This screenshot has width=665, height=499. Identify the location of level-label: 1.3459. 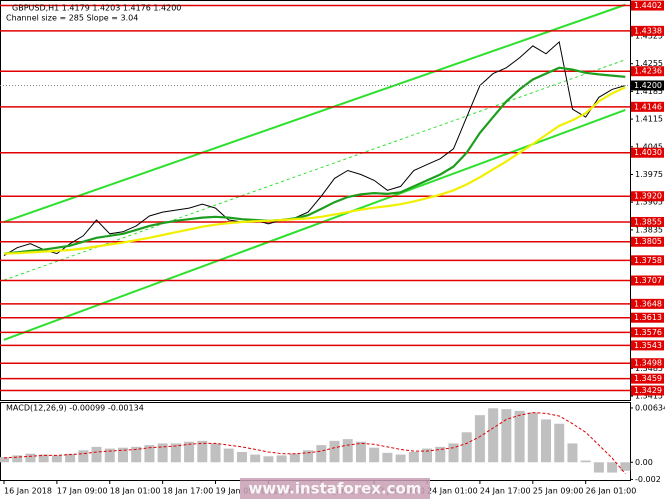
(648, 378).